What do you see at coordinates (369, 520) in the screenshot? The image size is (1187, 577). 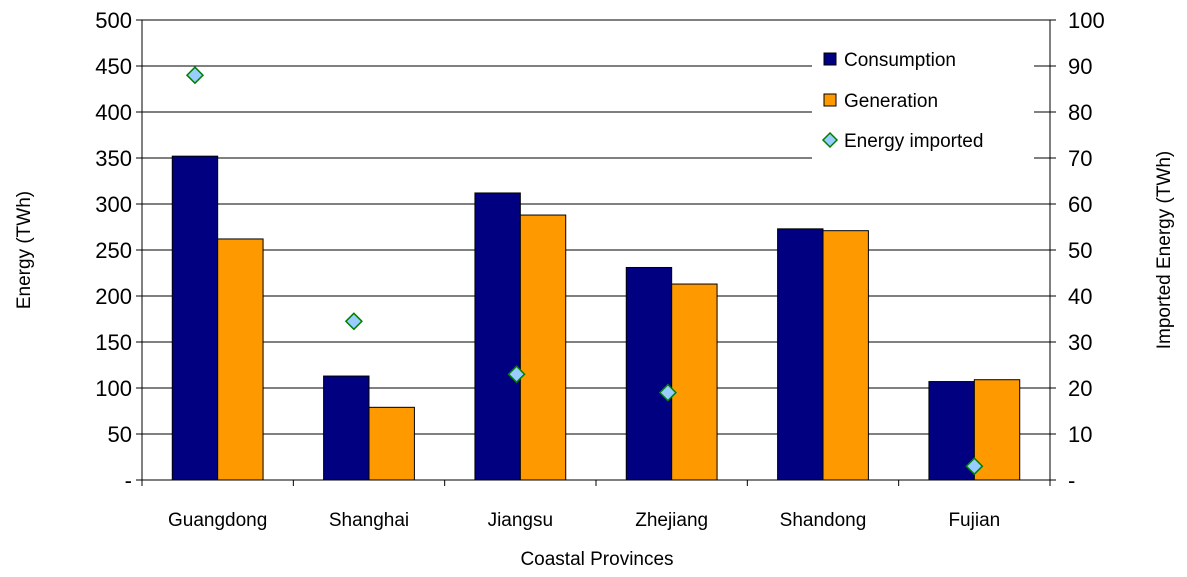 I see `x-tick-label: Shanghai` at bounding box center [369, 520].